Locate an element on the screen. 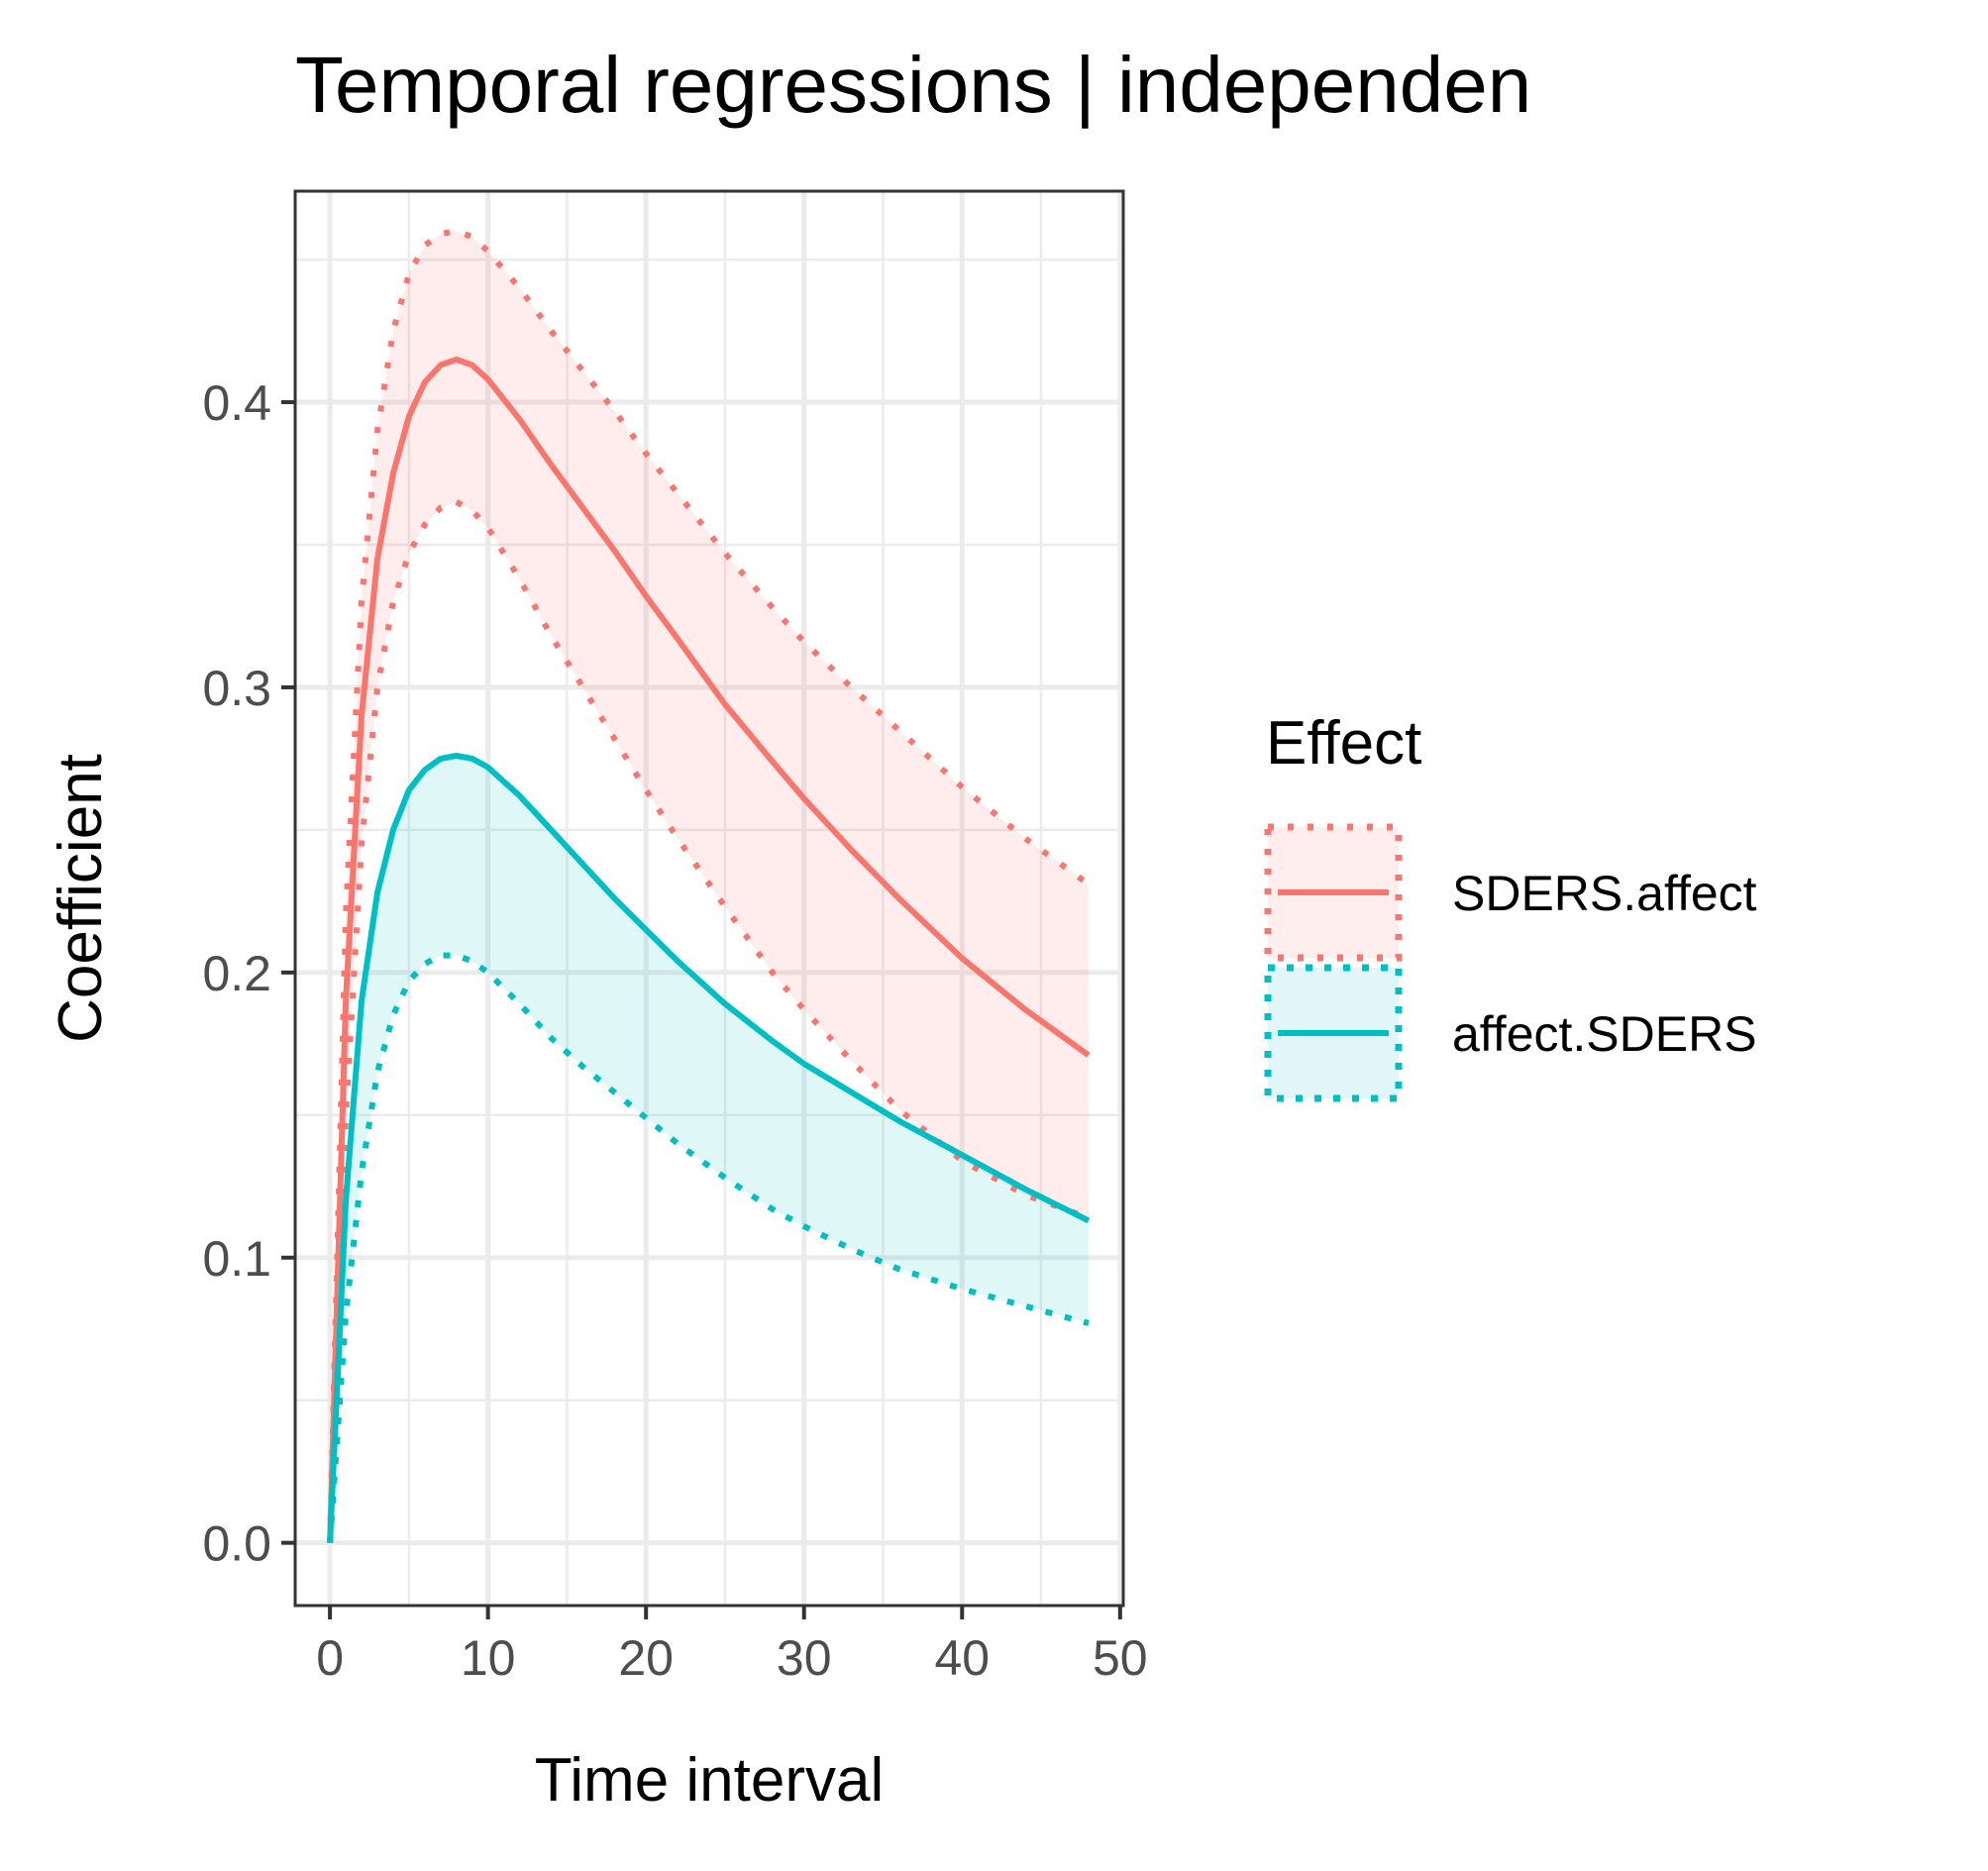 The image size is (1988, 1871). x-tick-label: 10 is located at coordinates (488, 1658).